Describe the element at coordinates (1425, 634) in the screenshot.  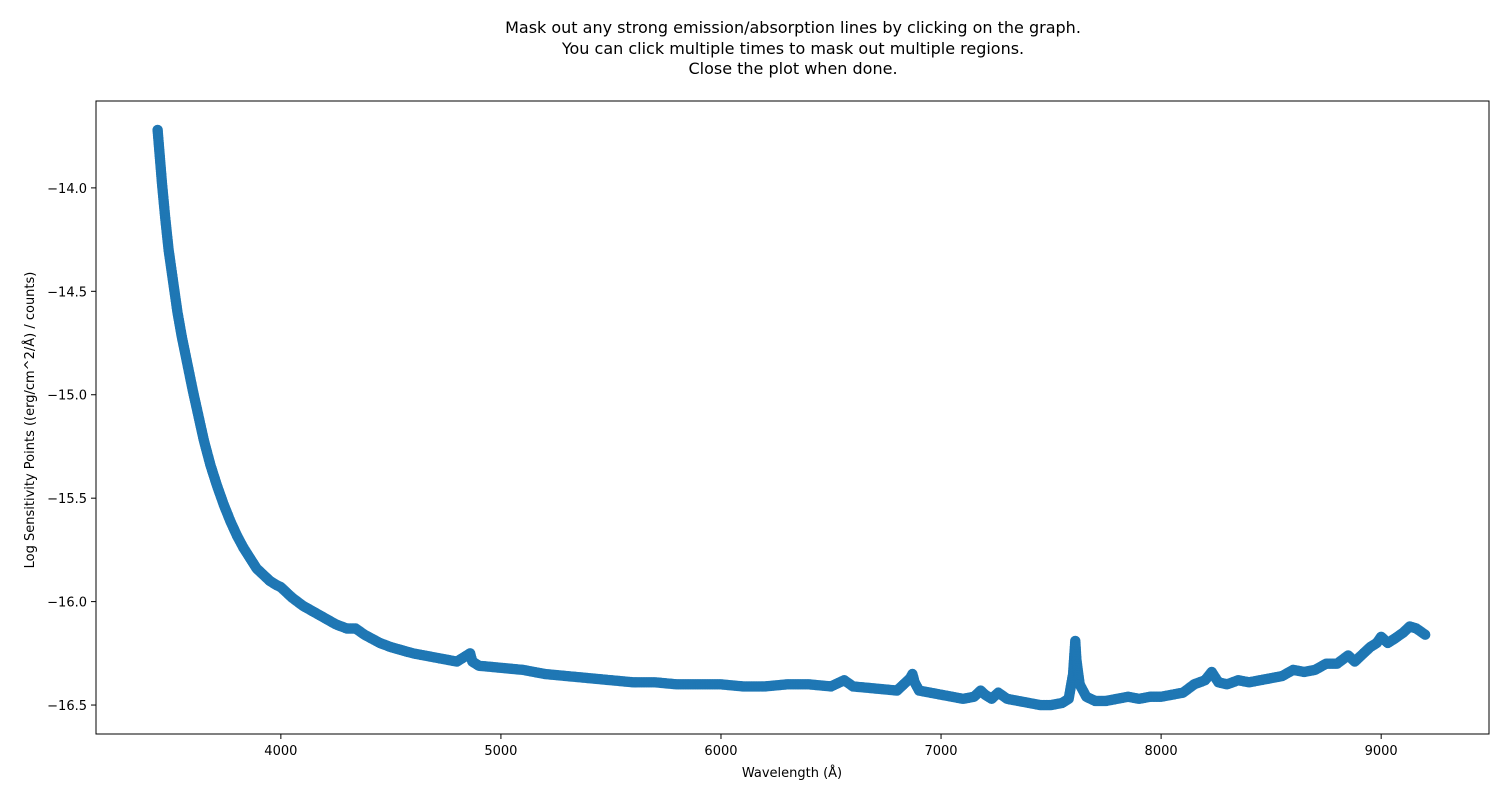
I see `data-point` at that location.